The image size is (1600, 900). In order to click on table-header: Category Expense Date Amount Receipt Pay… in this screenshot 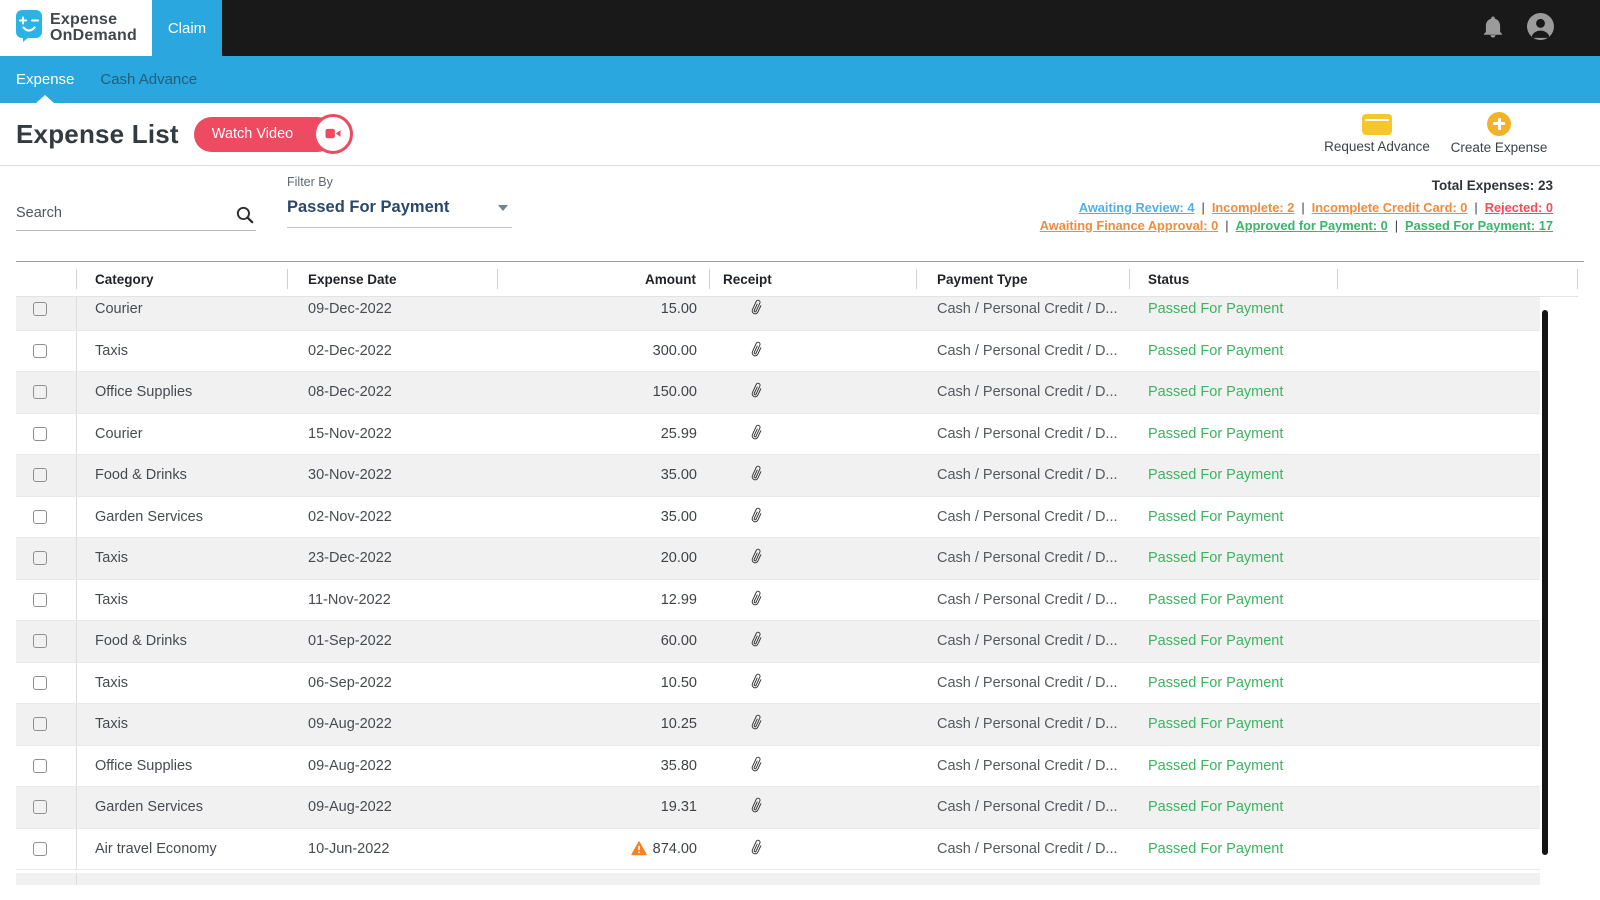, I will do `click(797, 279)`.